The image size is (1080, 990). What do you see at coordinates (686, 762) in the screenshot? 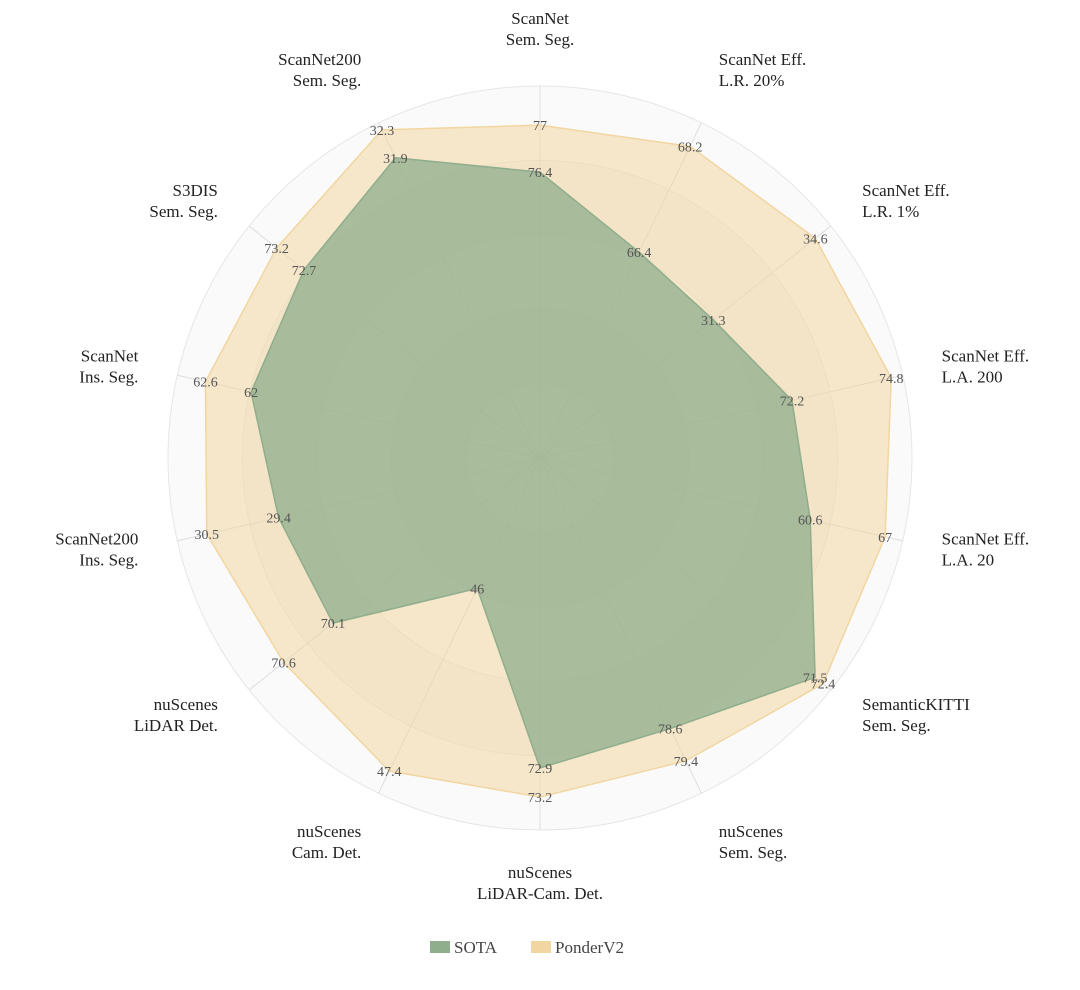
I see `value-label: 79.4` at bounding box center [686, 762].